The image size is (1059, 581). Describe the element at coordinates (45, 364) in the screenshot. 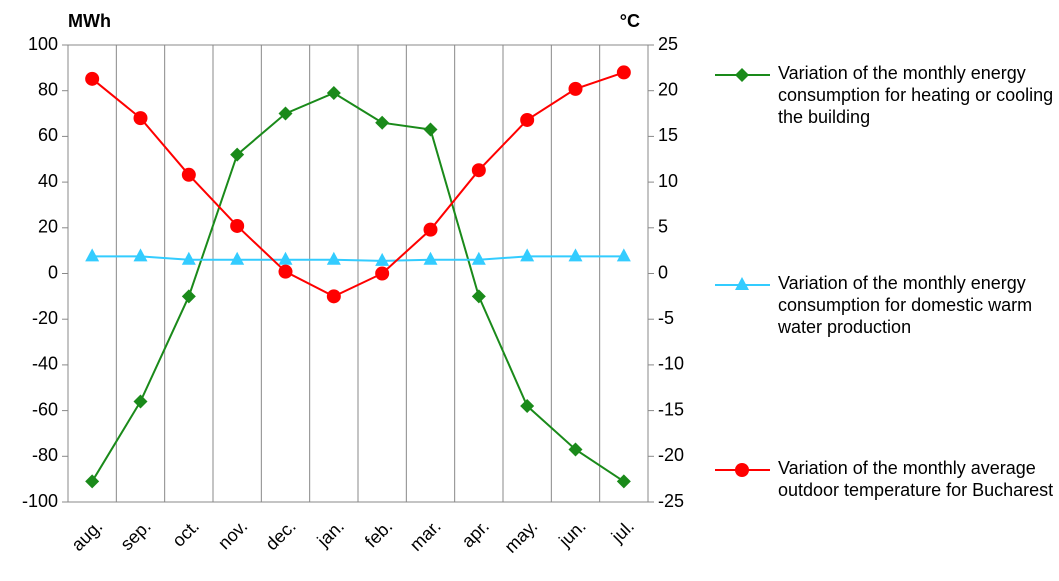

I see `y-tick-label: -40` at that location.